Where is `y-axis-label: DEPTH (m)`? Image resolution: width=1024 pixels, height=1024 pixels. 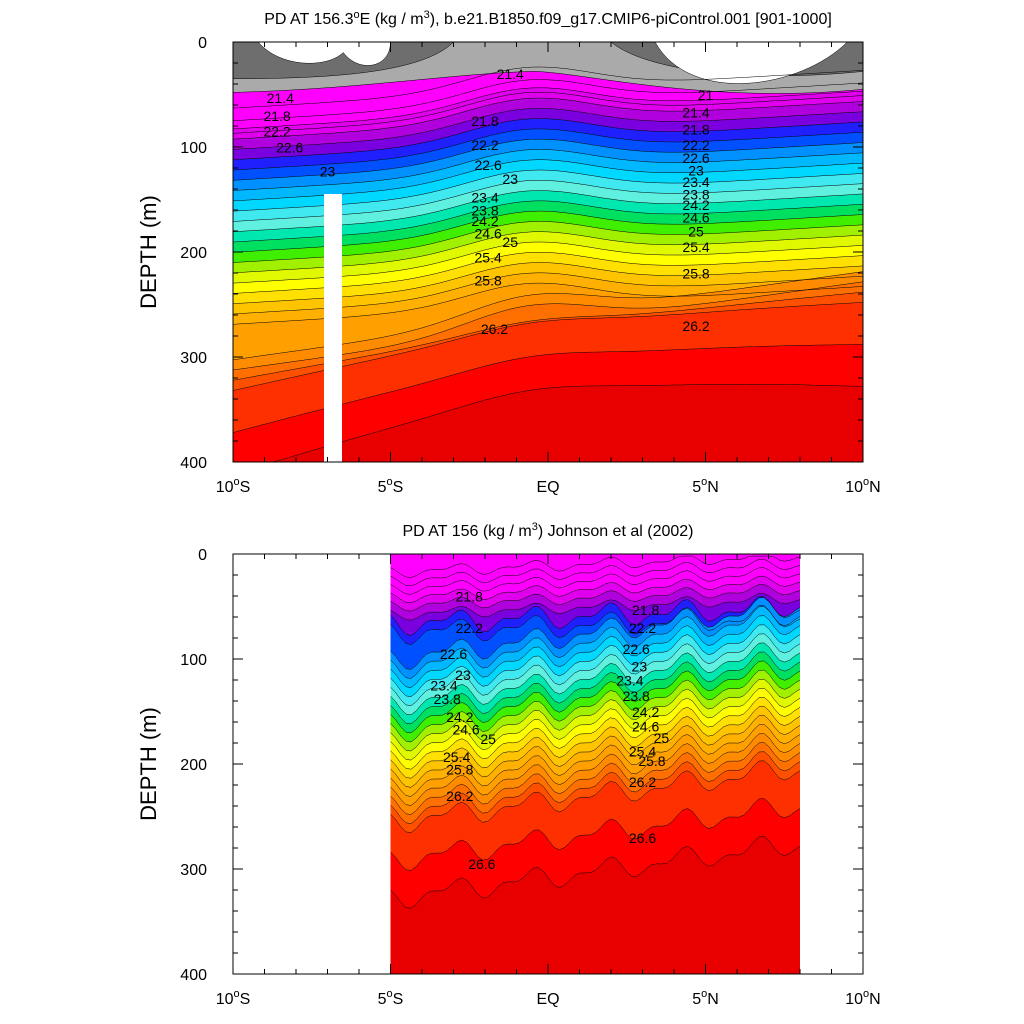 y-axis-label: DEPTH (m) is located at coordinates (148, 252).